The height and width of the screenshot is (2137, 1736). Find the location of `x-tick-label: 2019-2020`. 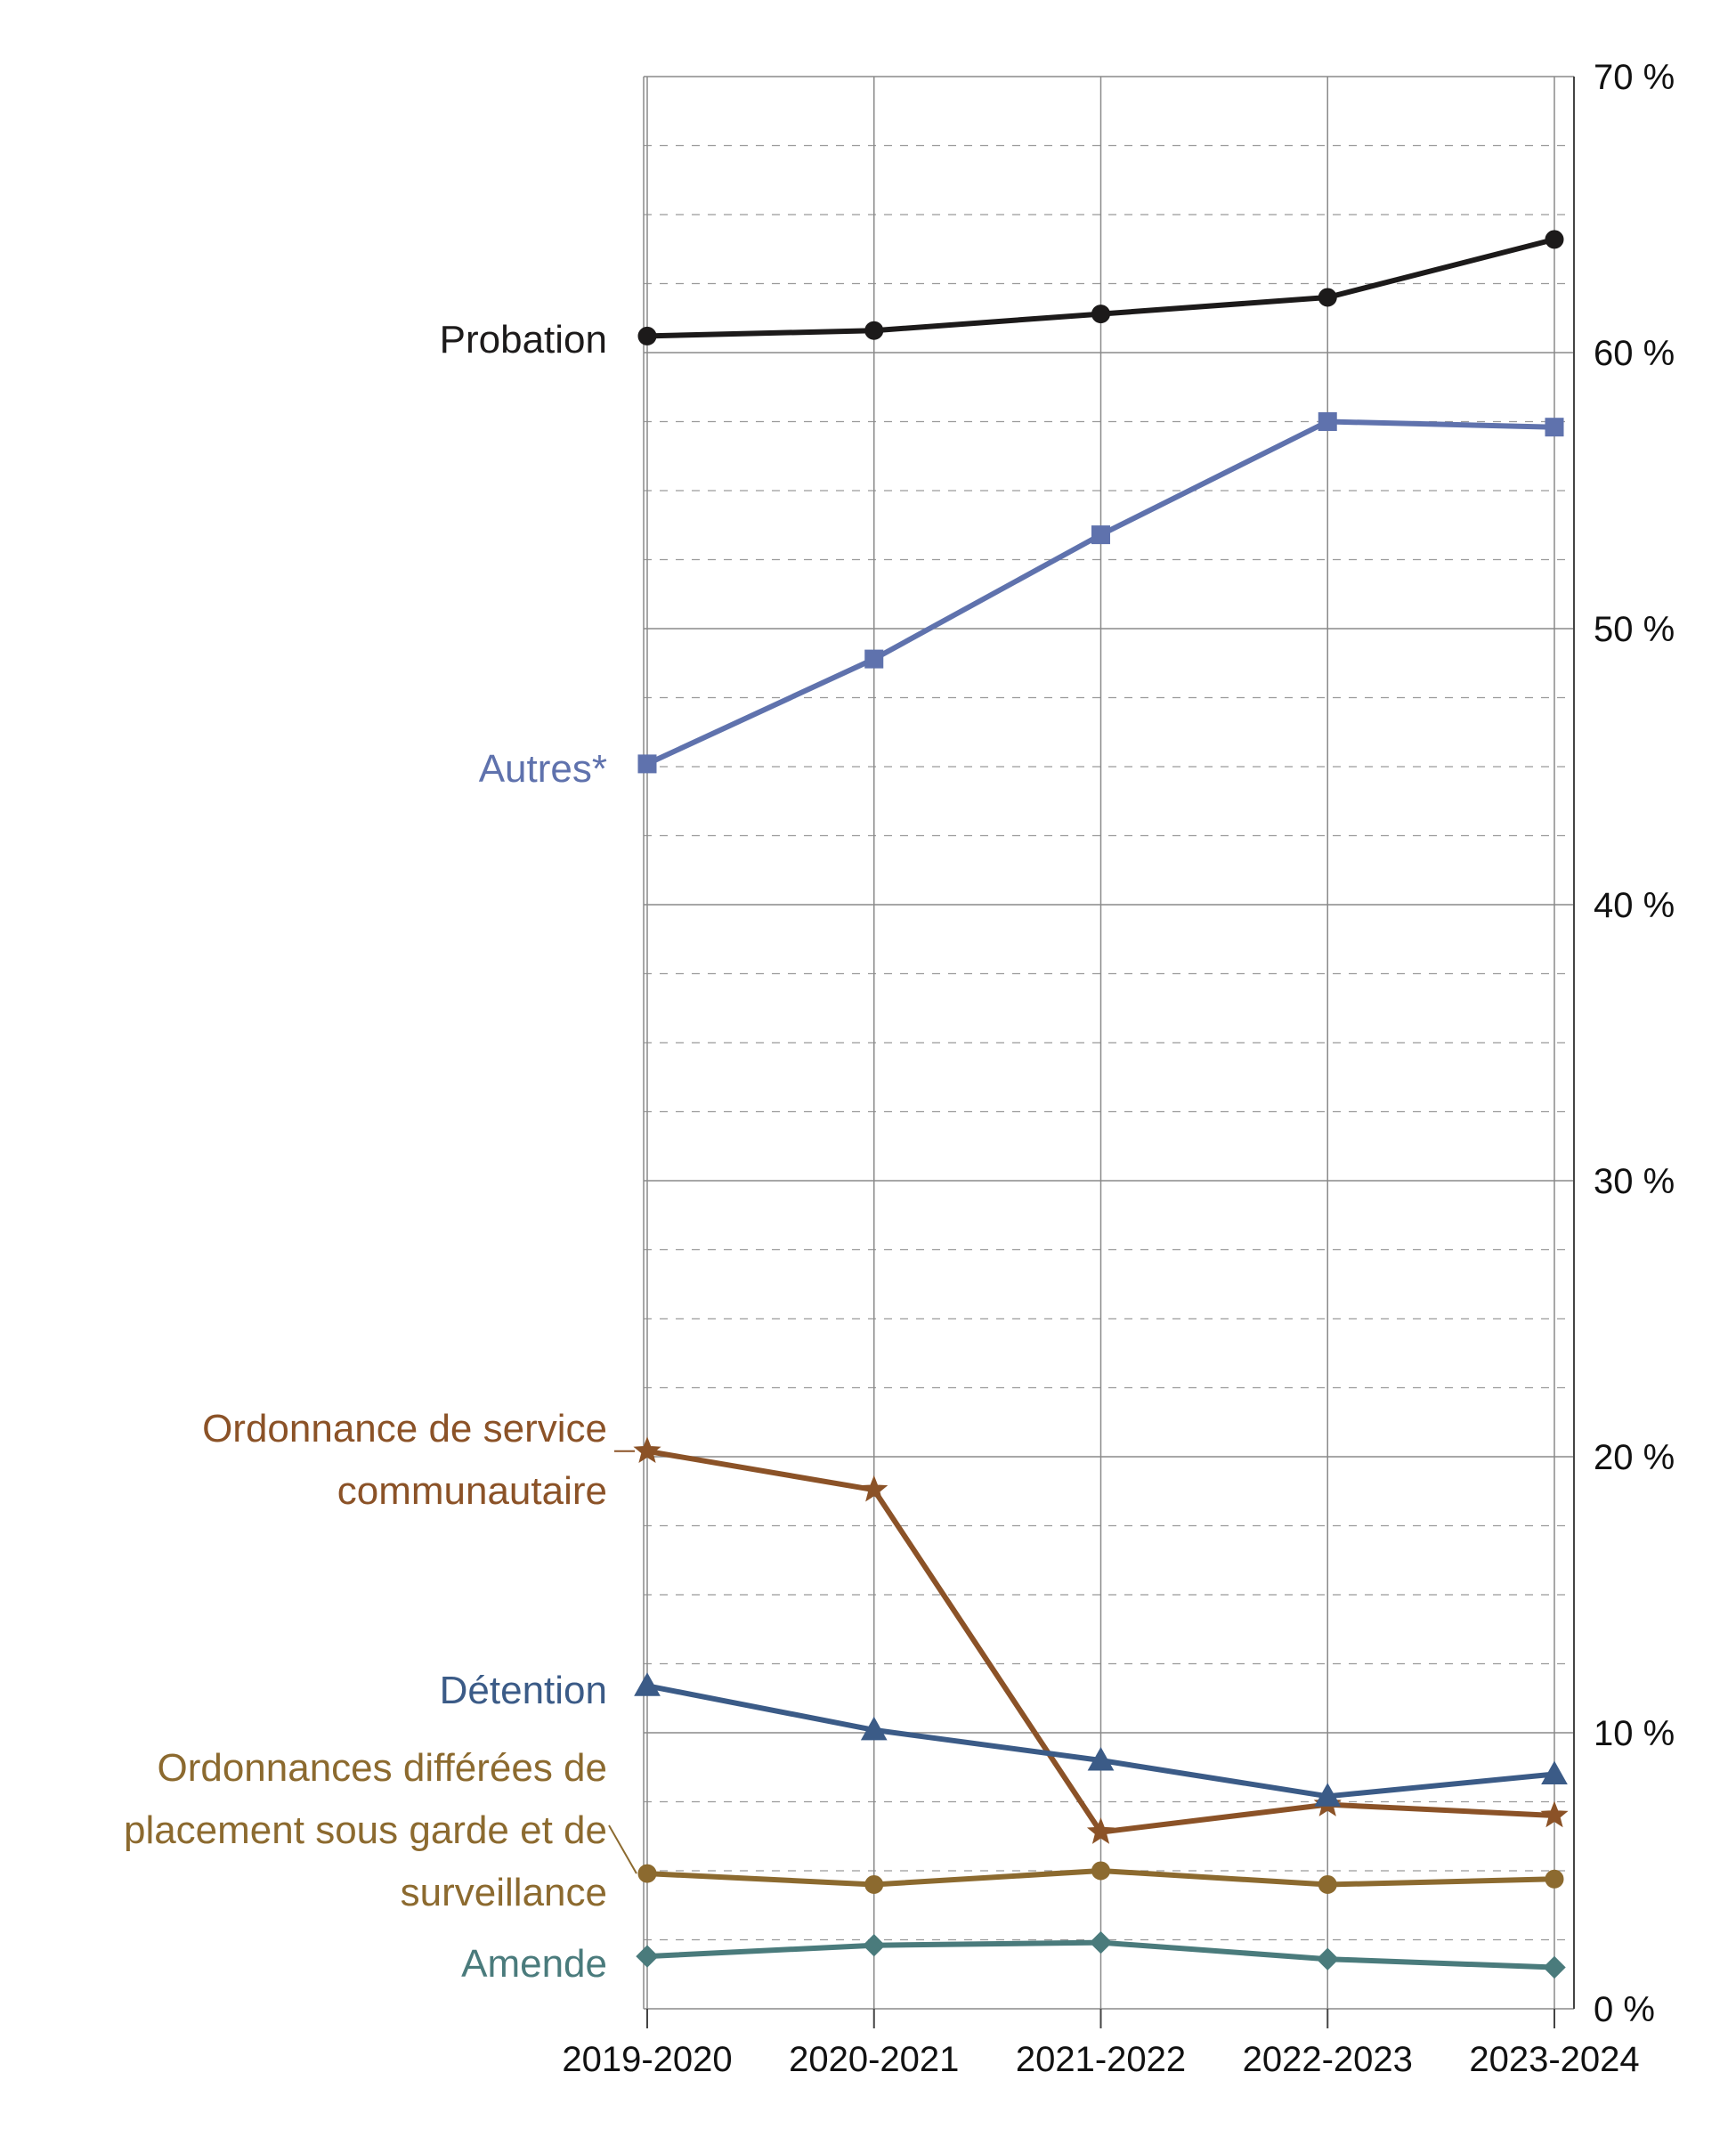

x-tick-label: 2019-2020 is located at coordinates (647, 2059).